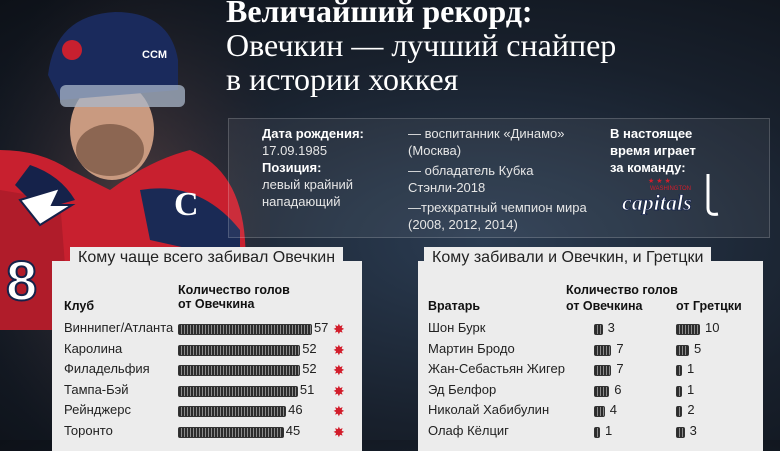  What do you see at coordinates (342, 79) in the screenshot?
I see `headline-line-3: в истории хоккея` at bounding box center [342, 79].